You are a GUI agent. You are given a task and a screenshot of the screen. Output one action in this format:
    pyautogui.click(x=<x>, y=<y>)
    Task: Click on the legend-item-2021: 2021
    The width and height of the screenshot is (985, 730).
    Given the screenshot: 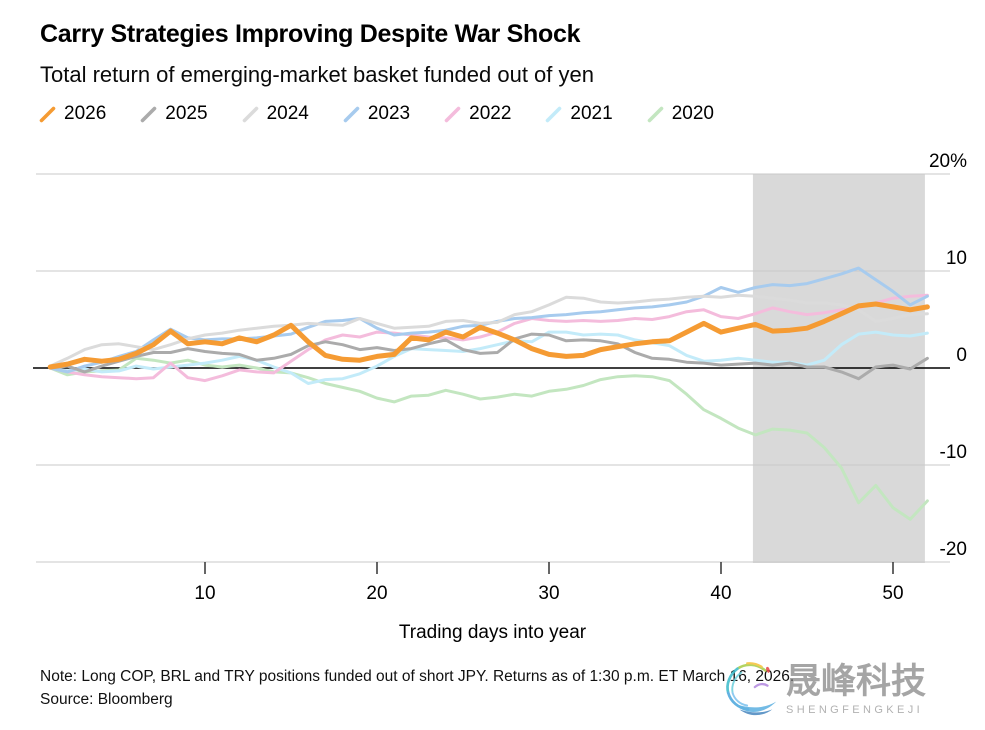 What is the action you would take?
    pyautogui.click(x=578, y=114)
    